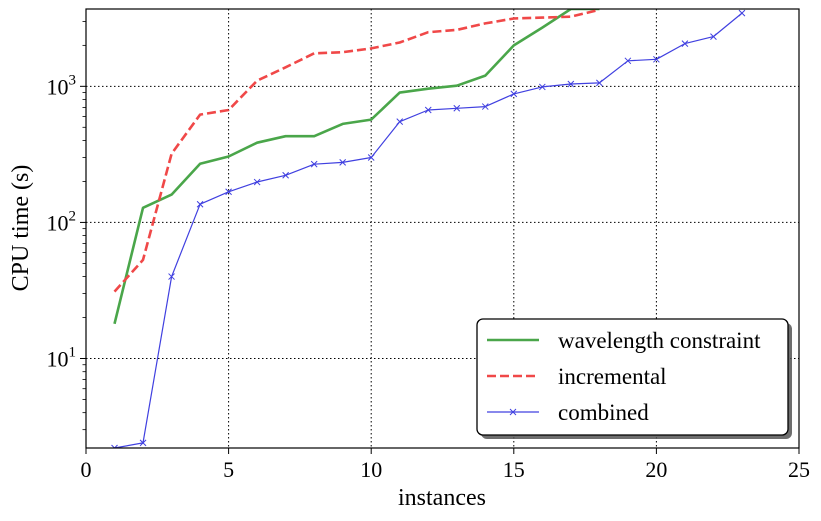 Image resolution: width=821 pixels, height=521 pixels. Describe the element at coordinates (62, 358) in the screenshot. I see `y-tick-label: 10¹` at that location.